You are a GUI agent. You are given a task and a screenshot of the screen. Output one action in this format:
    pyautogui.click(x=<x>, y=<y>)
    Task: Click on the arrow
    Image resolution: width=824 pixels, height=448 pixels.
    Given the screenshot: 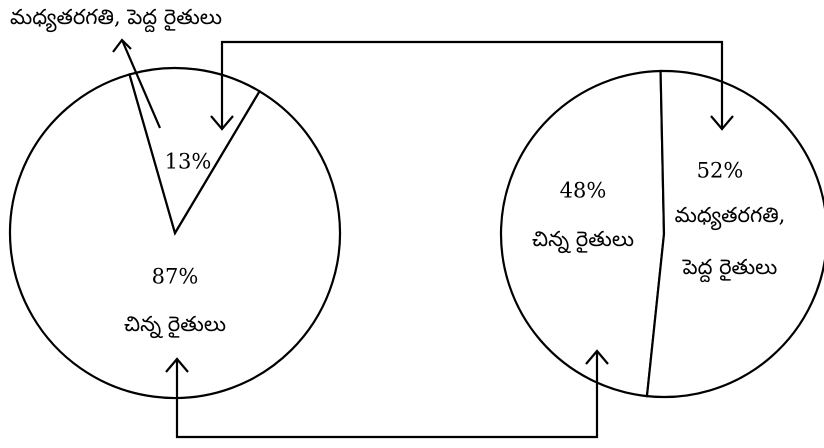 What is the action you would take?
    pyautogui.click(x=141, y=84)
    